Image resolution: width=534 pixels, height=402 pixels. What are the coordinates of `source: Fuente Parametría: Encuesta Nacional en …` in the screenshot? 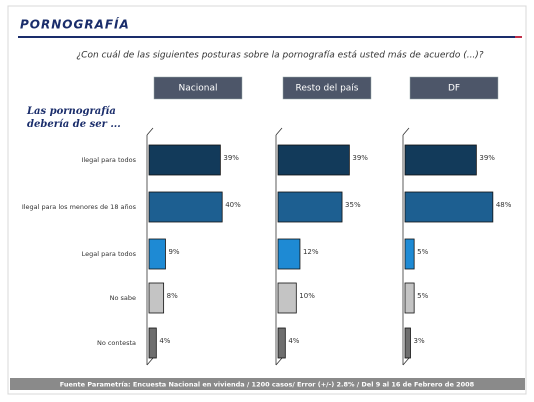 It's located at (267, 385).